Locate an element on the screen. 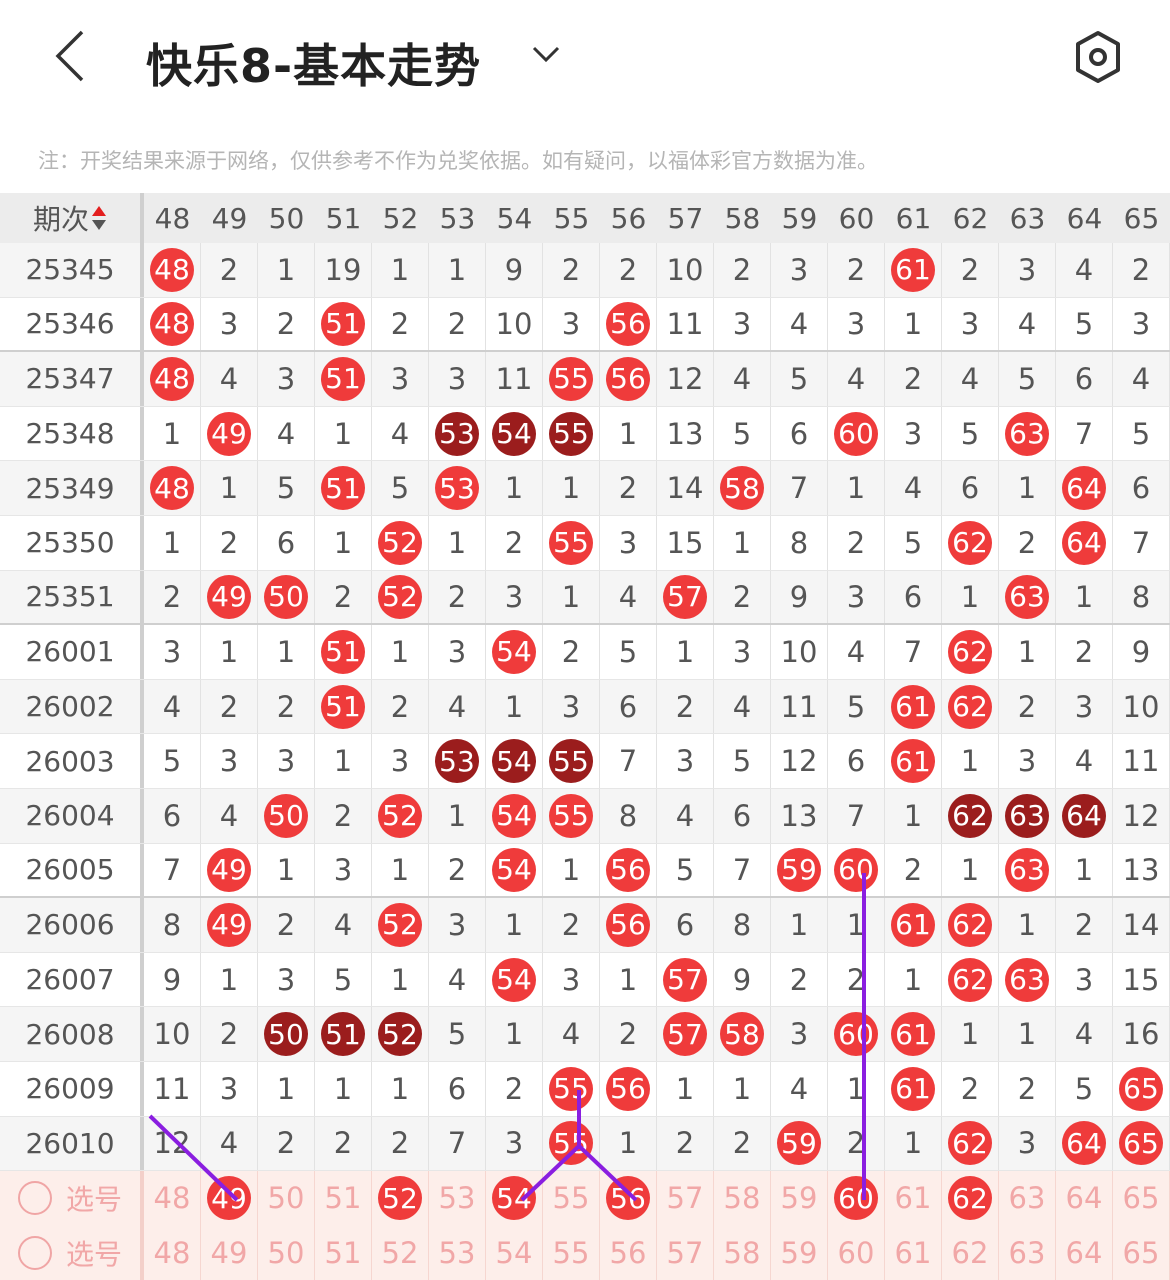 This screenshot has height=1280, width=1170. select-number-cell: 58 is located at coordinates (742, 1198).